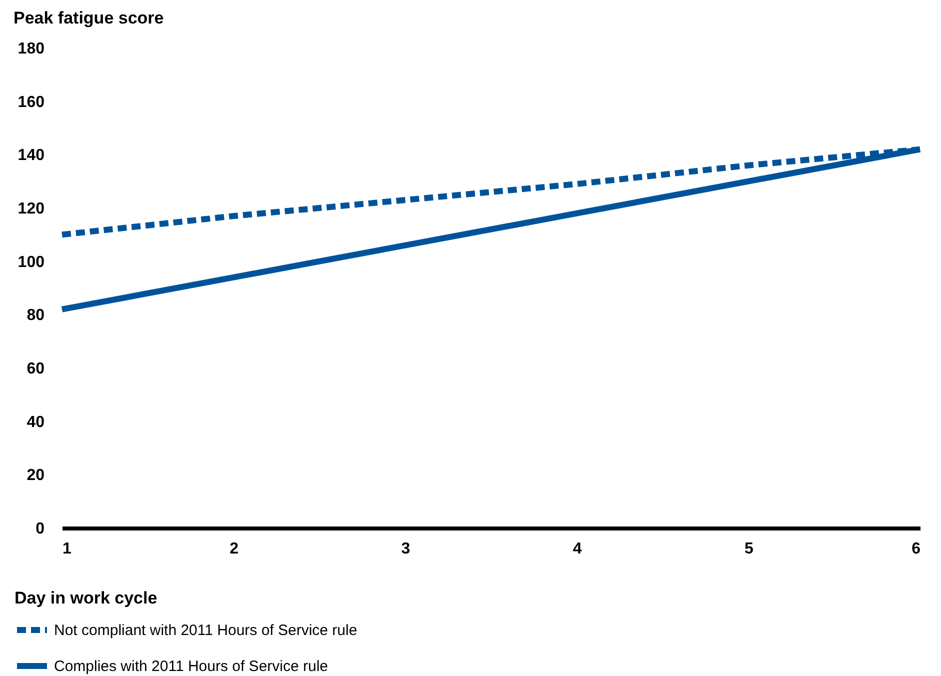  What do you see at coordinates (916, 549) in the screenshot?
I see `x-tick-label: 6` at bounding box center [916, 549].